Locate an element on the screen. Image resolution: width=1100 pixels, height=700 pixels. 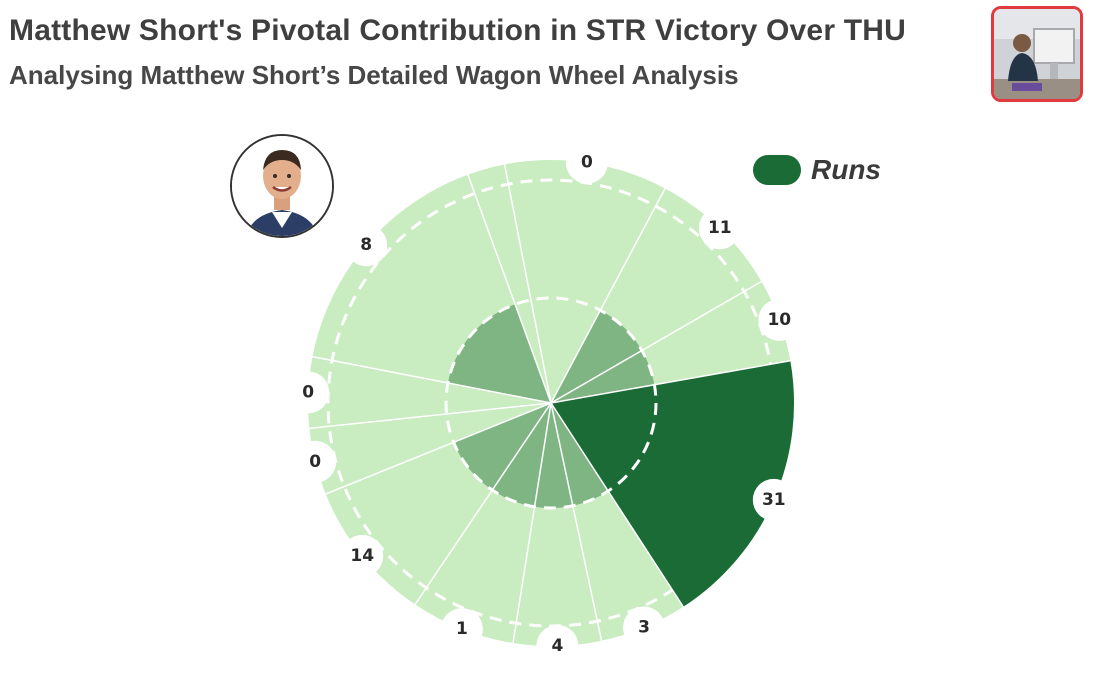
chart-legend: Runs is located at coordinates (817, 170).